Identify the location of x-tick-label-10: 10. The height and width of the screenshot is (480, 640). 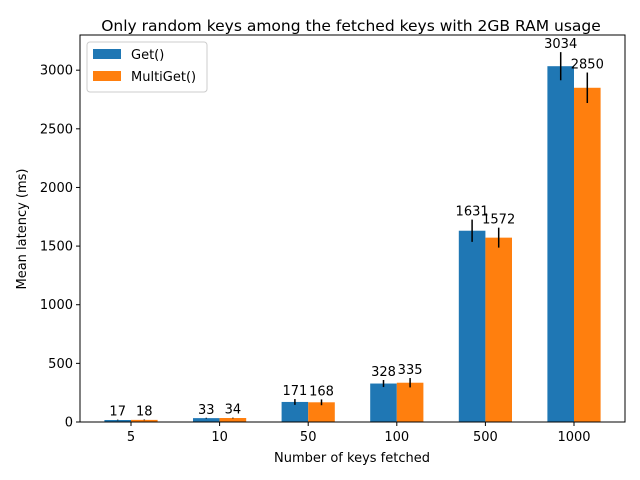
(219, 437).